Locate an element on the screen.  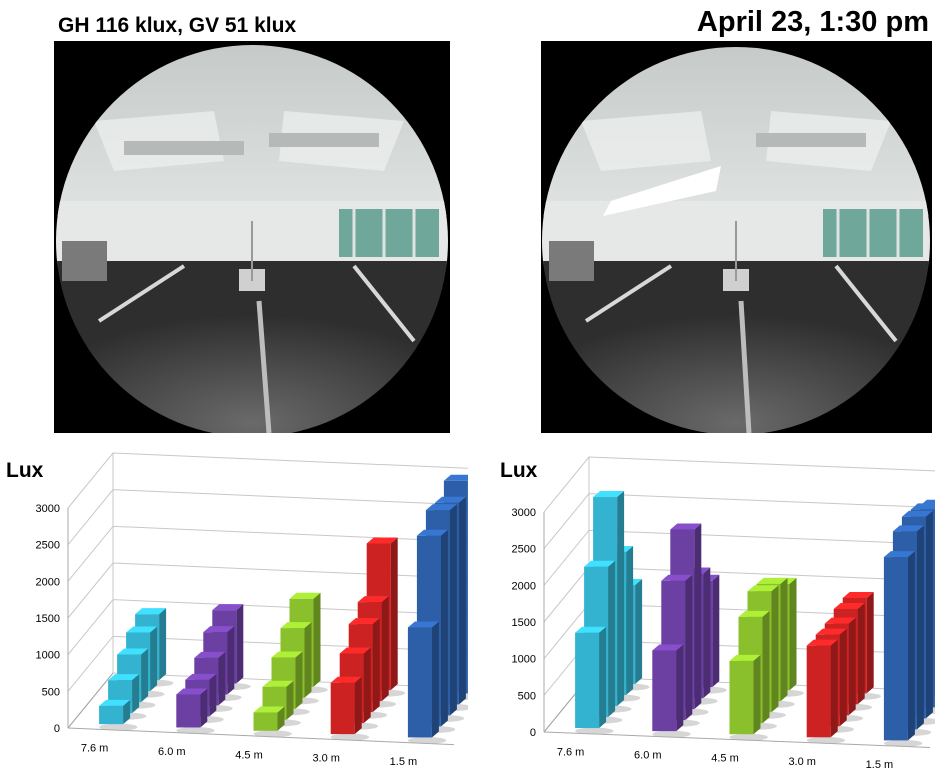
bars is located at coordinates (283, 606).